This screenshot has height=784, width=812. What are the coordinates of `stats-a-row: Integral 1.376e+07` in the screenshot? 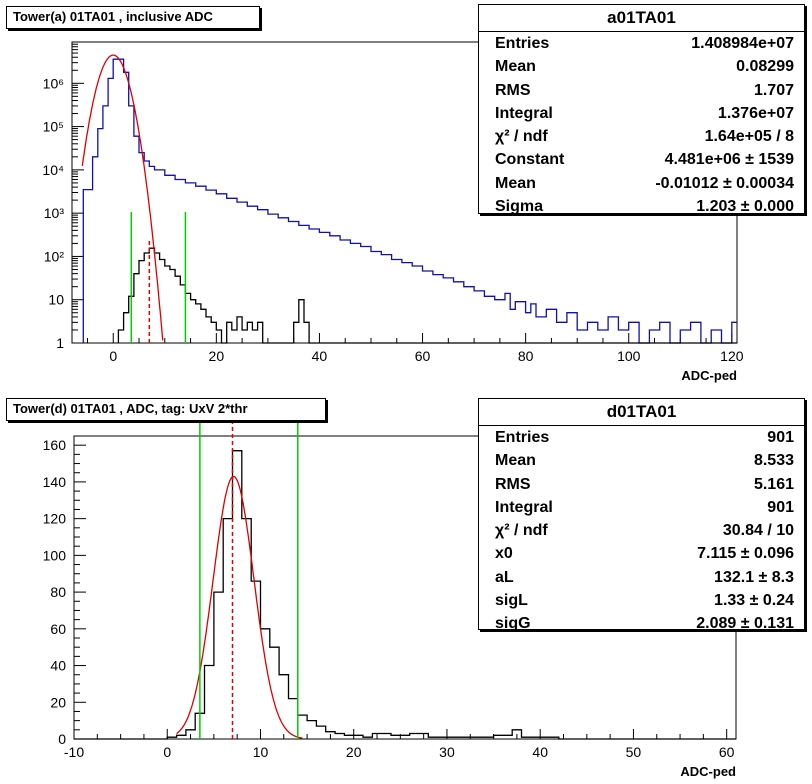 It's located at (641, 113).